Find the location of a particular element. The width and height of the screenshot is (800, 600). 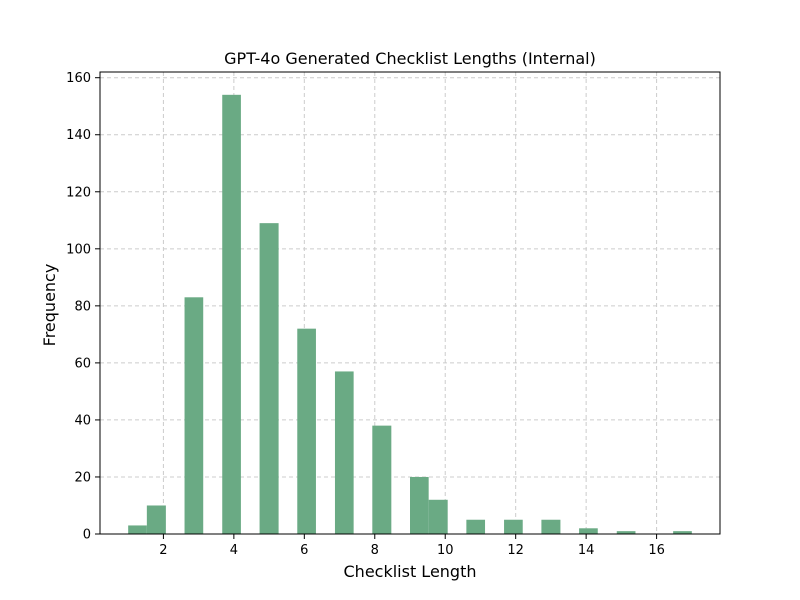

y-tick-label: 100 is located at coordinates (78, 249).